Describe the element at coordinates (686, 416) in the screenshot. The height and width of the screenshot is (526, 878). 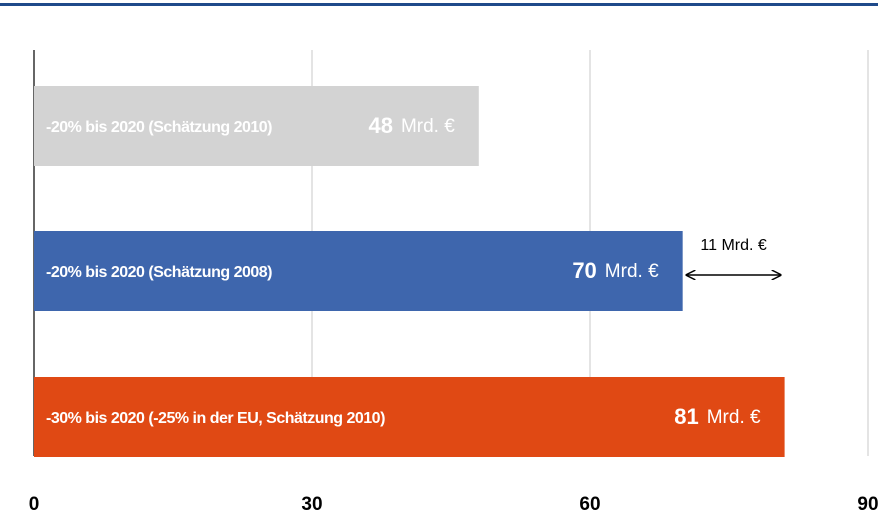
I see `value-number: 81` at that location.